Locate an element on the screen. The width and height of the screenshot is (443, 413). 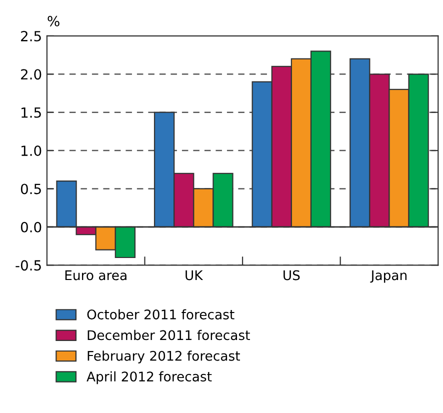
legend-label: April 2012 forecast is located at coordinates (149, 377).